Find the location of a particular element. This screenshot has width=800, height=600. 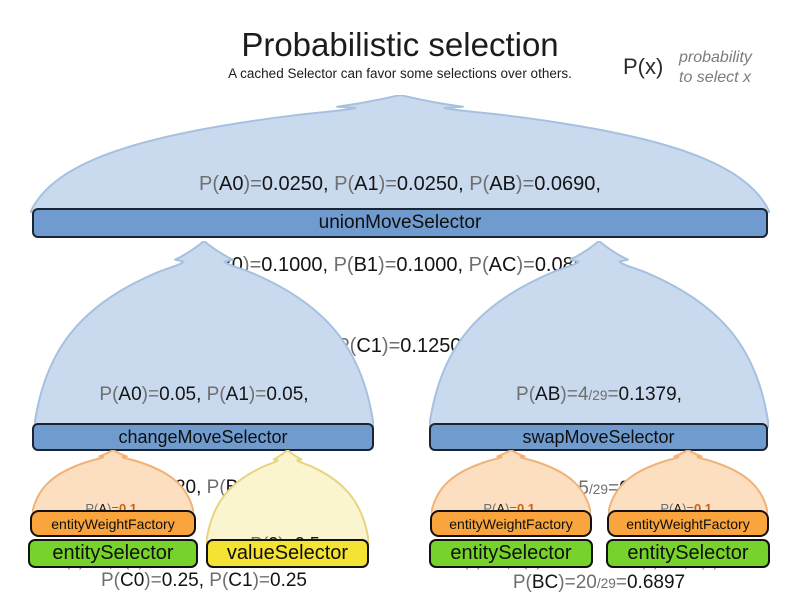

change-funnel-shape is located at coordinates (204, 334).